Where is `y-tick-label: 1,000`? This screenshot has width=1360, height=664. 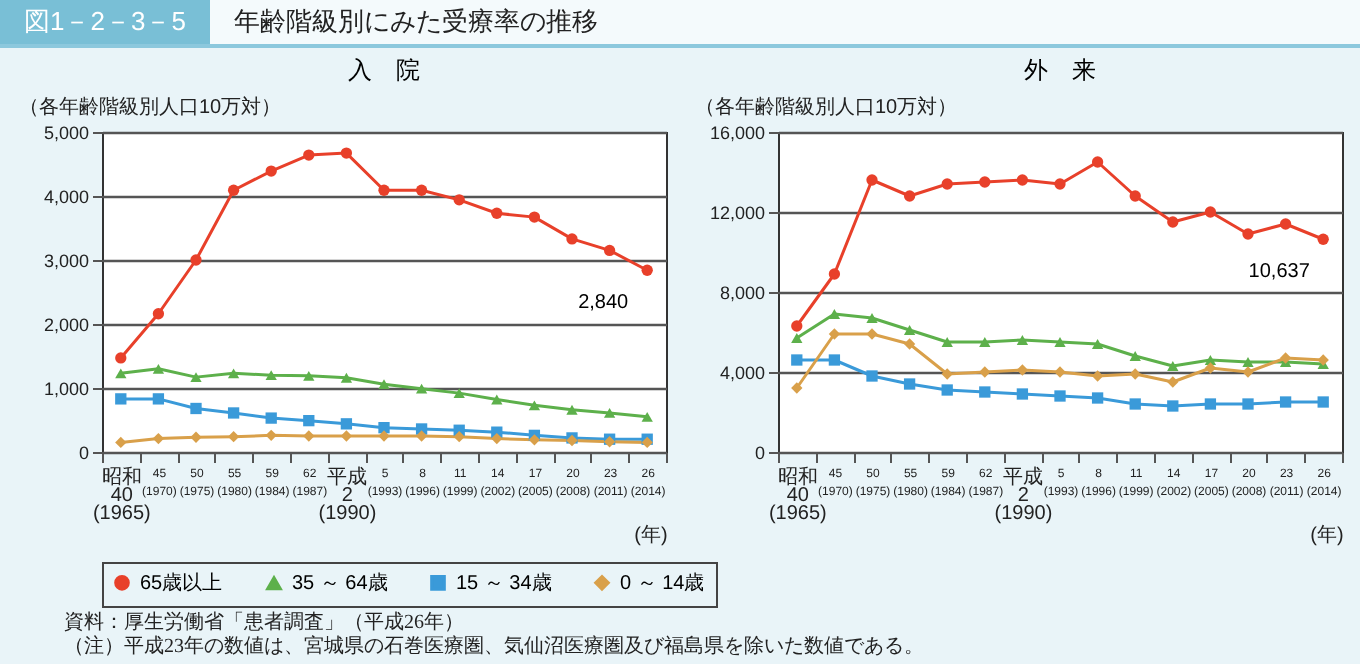
y-tick-label: 1,000 is located at coordinates (66, 389).